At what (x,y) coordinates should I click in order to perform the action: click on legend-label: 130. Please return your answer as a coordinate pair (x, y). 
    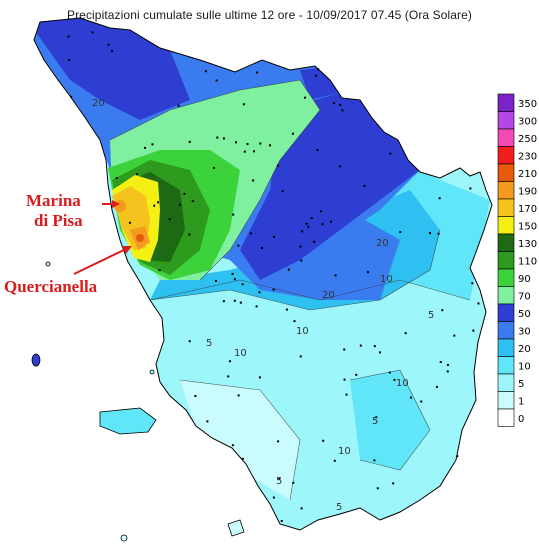
    Looking at the image, I should click on (527, 244).